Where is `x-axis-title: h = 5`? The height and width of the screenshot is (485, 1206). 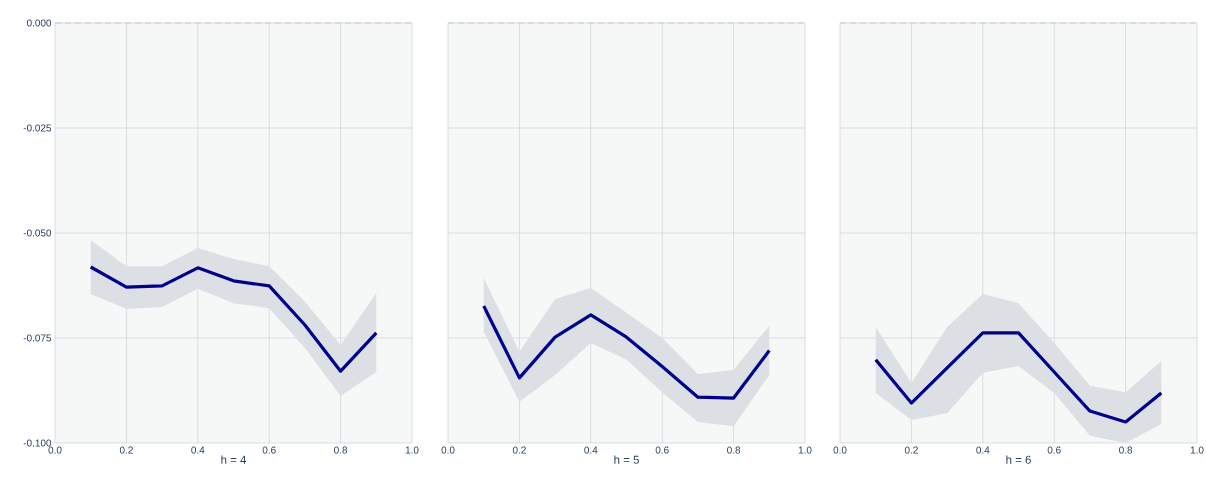 x-axis-title: h = 5 is located at coordinates (626, 459).